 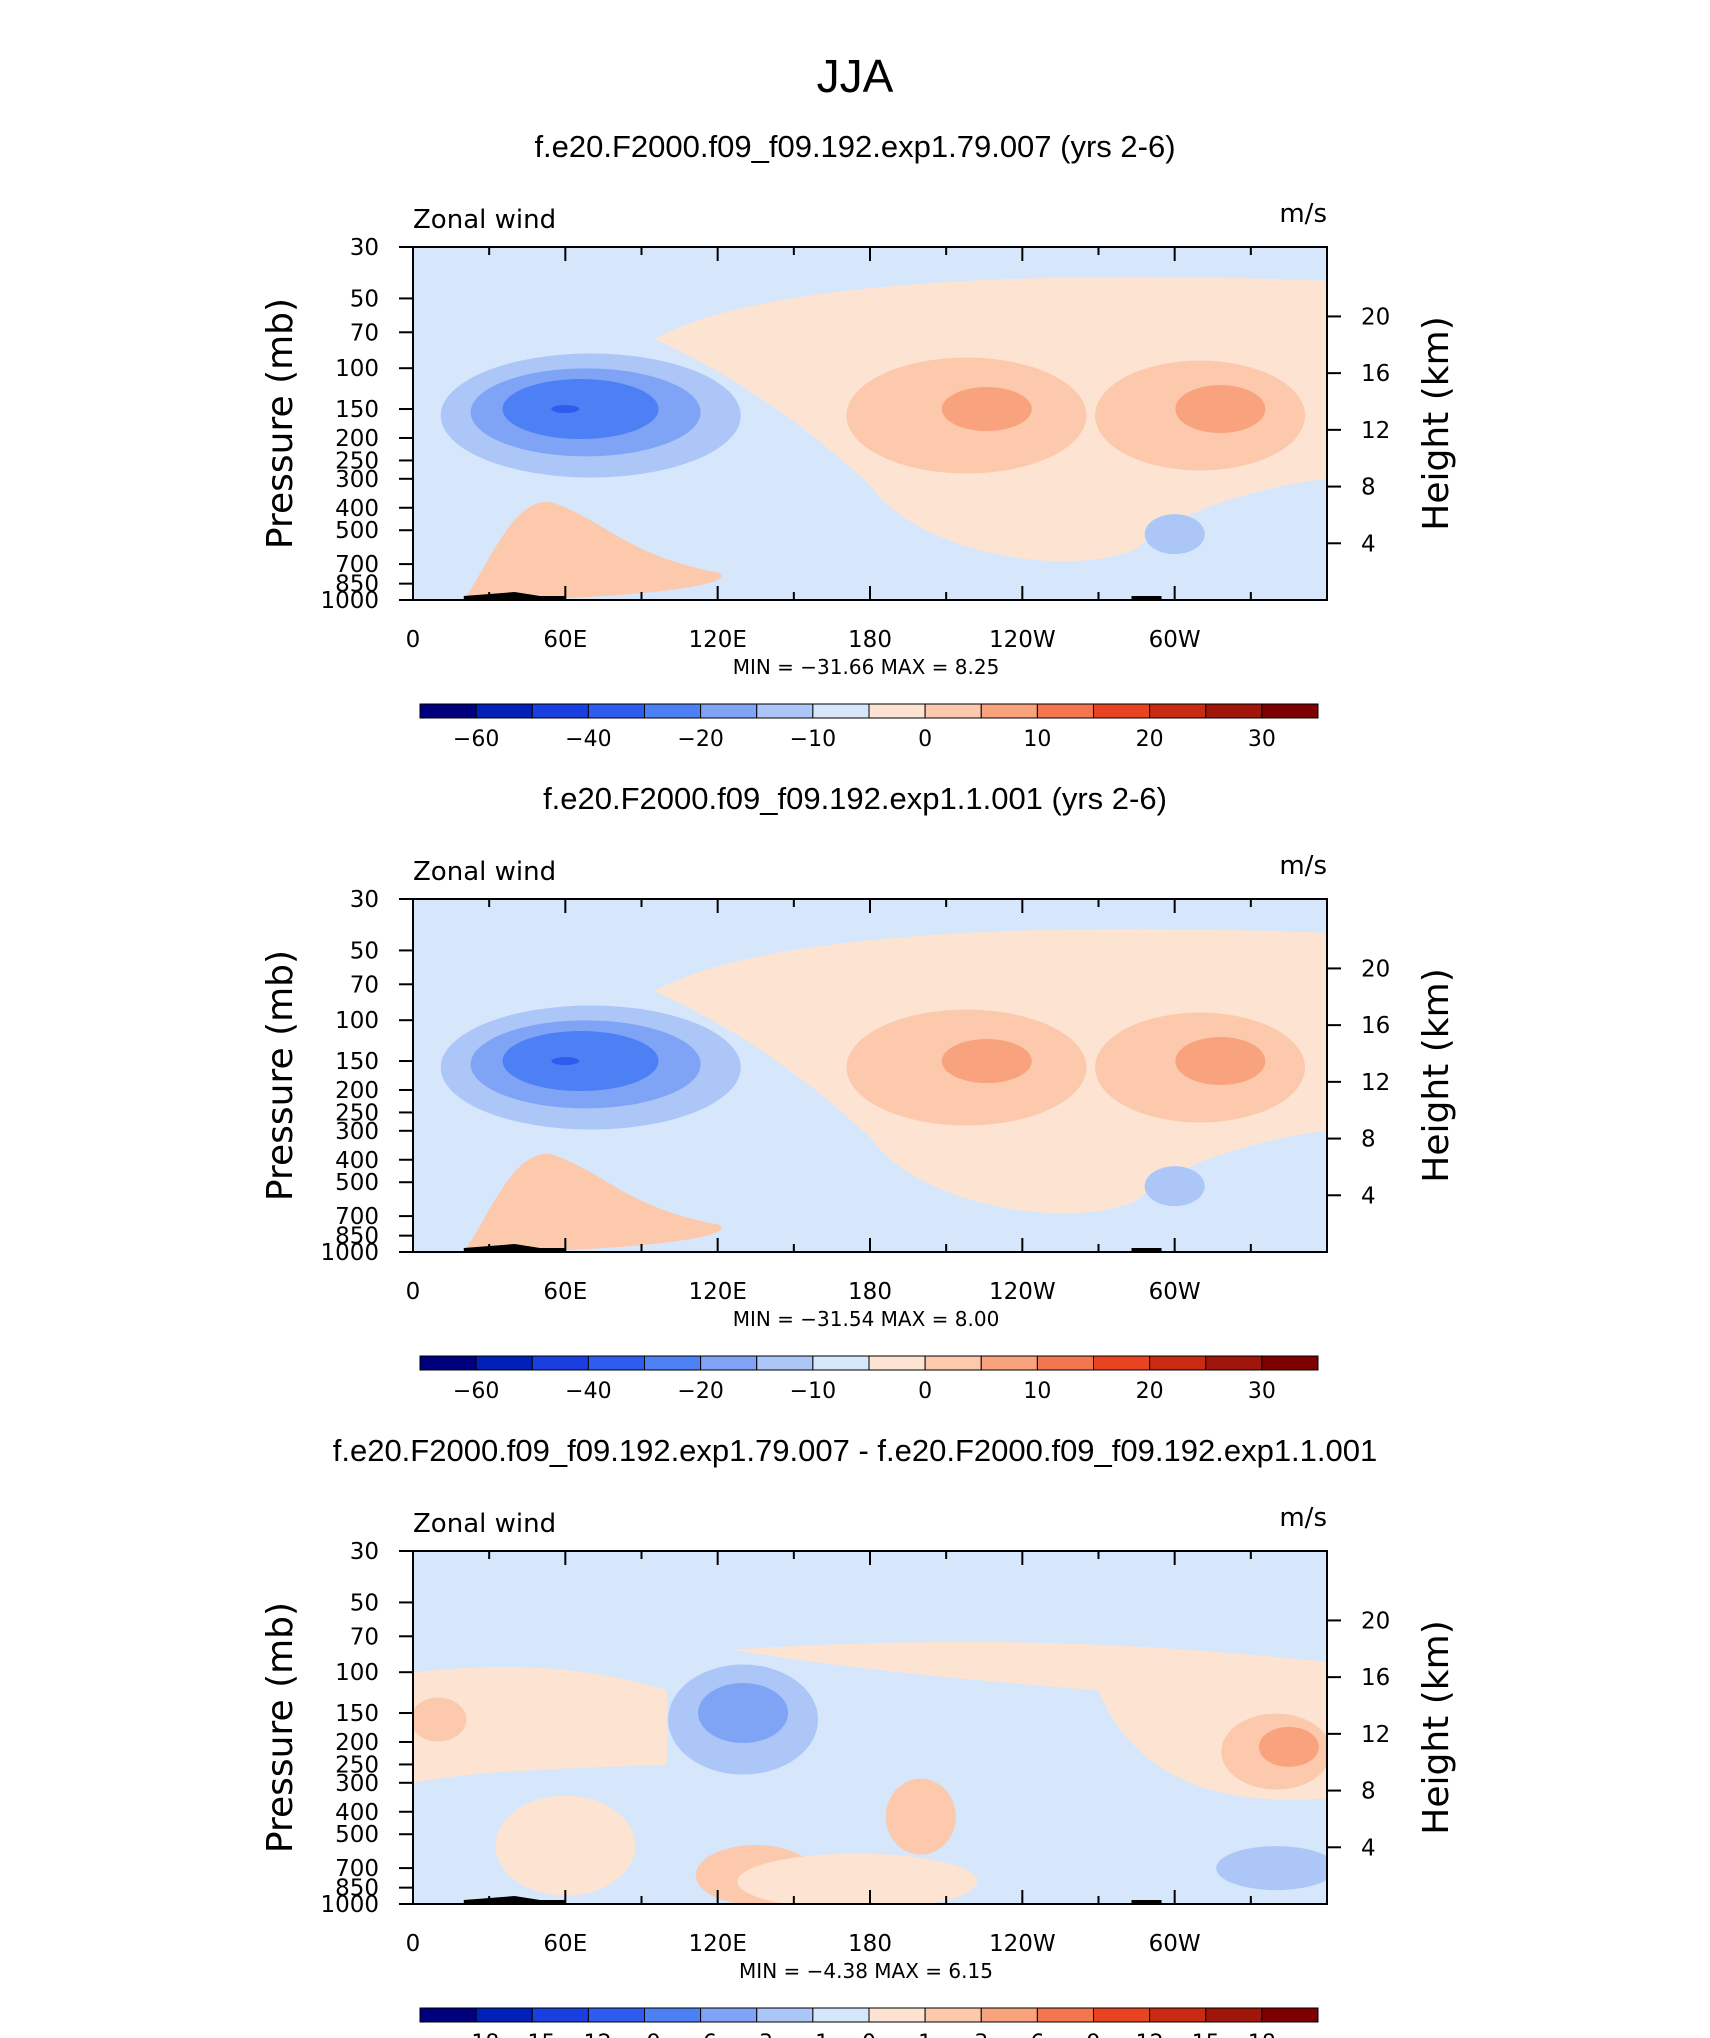 What do you see at coordinates (592, 1202) in the screenshot?
I see `monsoon-westerlies` at bounding box center [592, 1202].